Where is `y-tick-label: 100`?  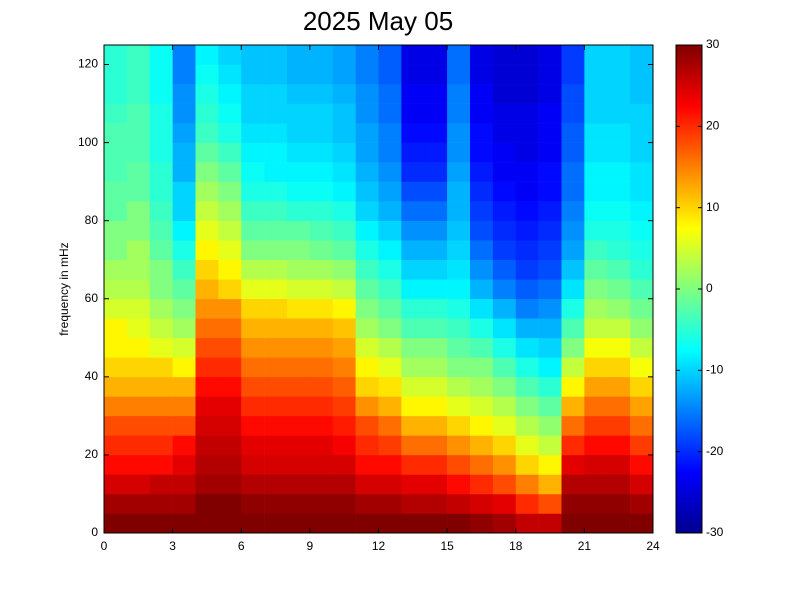
y-tick-label: 100 is located at coordinates (88, 142).